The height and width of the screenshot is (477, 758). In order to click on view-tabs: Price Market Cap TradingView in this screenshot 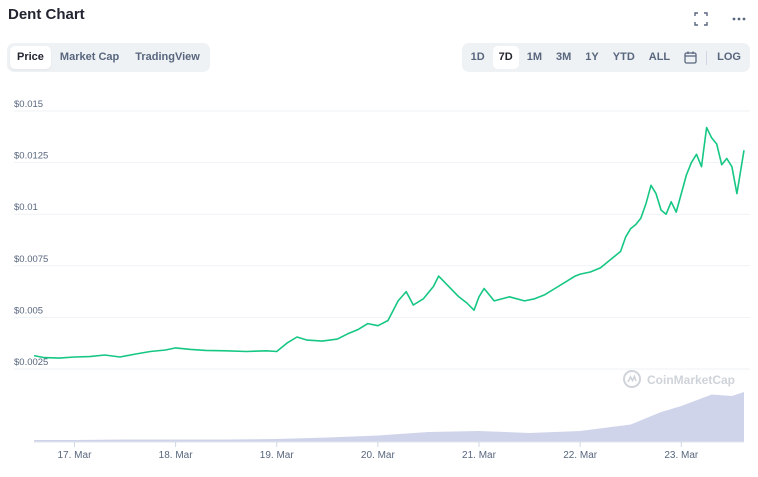, I will do `click(108, 57)`.